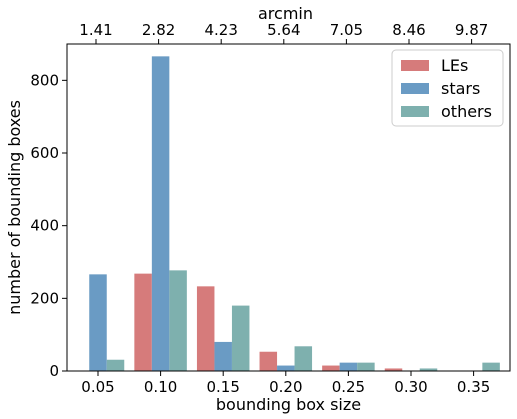 Image resolution: width=517 pixels, height=419 pixels. What do you see at coordinates (97, 387) in the screenshot?
I see `x-tick-label: 0.05` at bounding box center [97, 387].